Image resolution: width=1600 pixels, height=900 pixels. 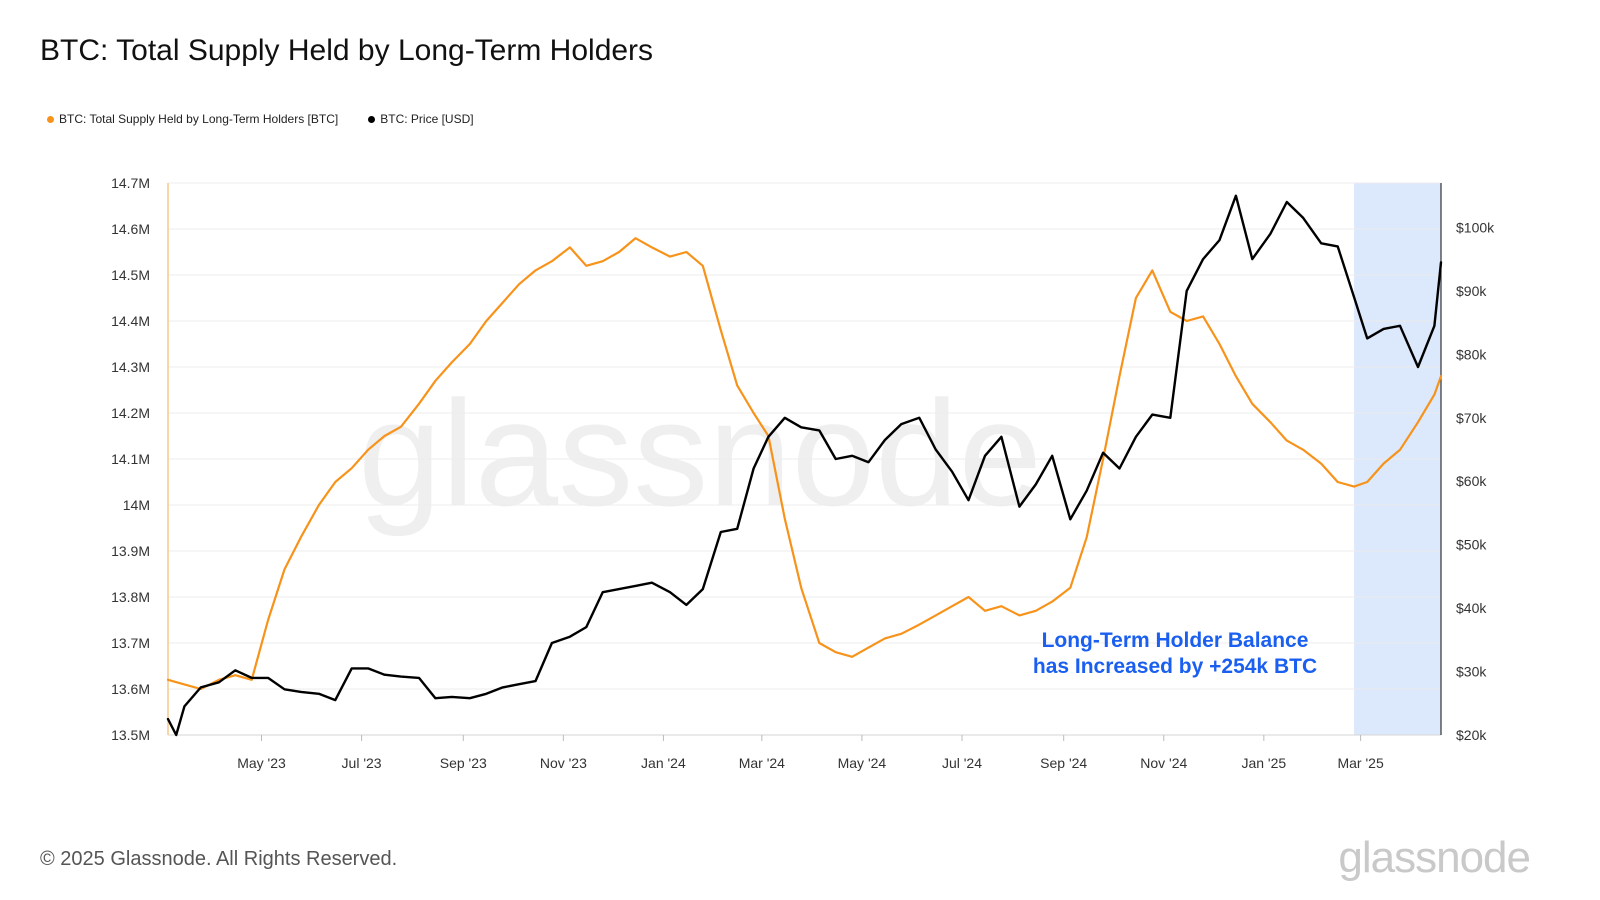 What do you see at coordinates (130, 275) in the screenshot?
I see `y-left-tick-label: 14.5M` at bounding box center [130, 275].